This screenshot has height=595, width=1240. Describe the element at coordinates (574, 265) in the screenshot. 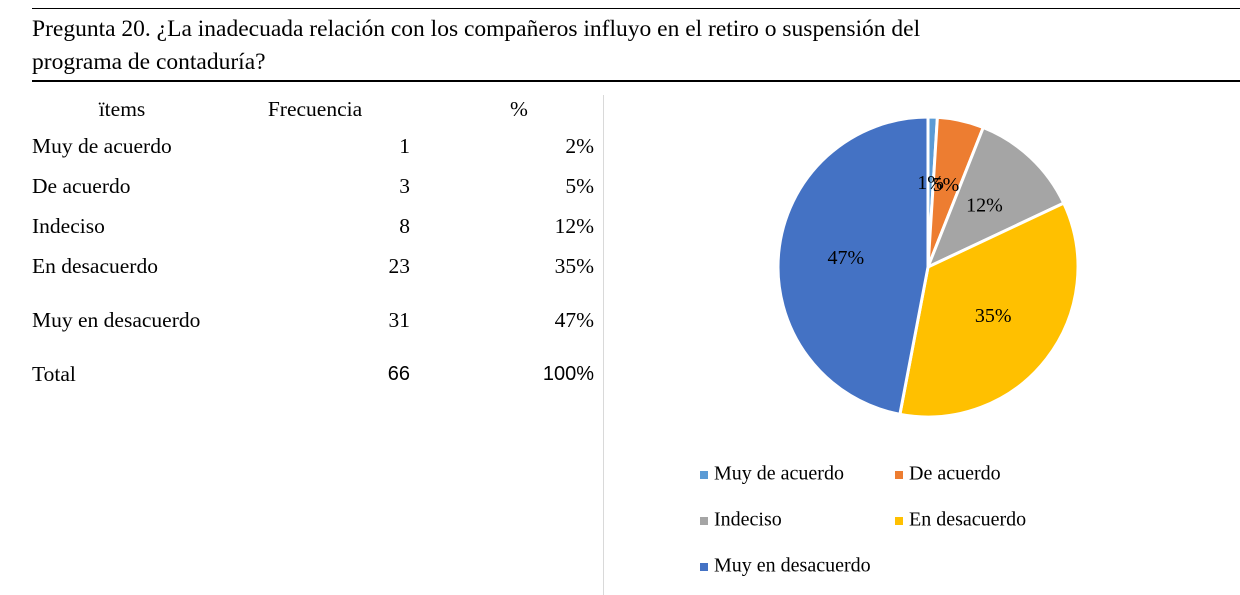

I see `table-cell: 35%` at that location.